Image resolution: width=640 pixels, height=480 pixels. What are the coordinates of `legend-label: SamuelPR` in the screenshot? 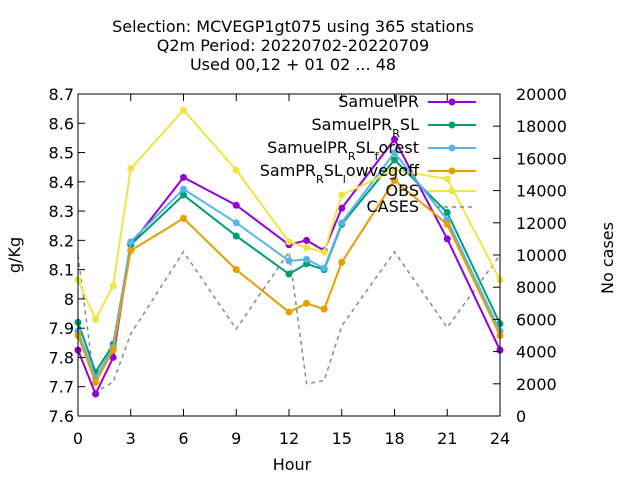 It's located at (378, 101).